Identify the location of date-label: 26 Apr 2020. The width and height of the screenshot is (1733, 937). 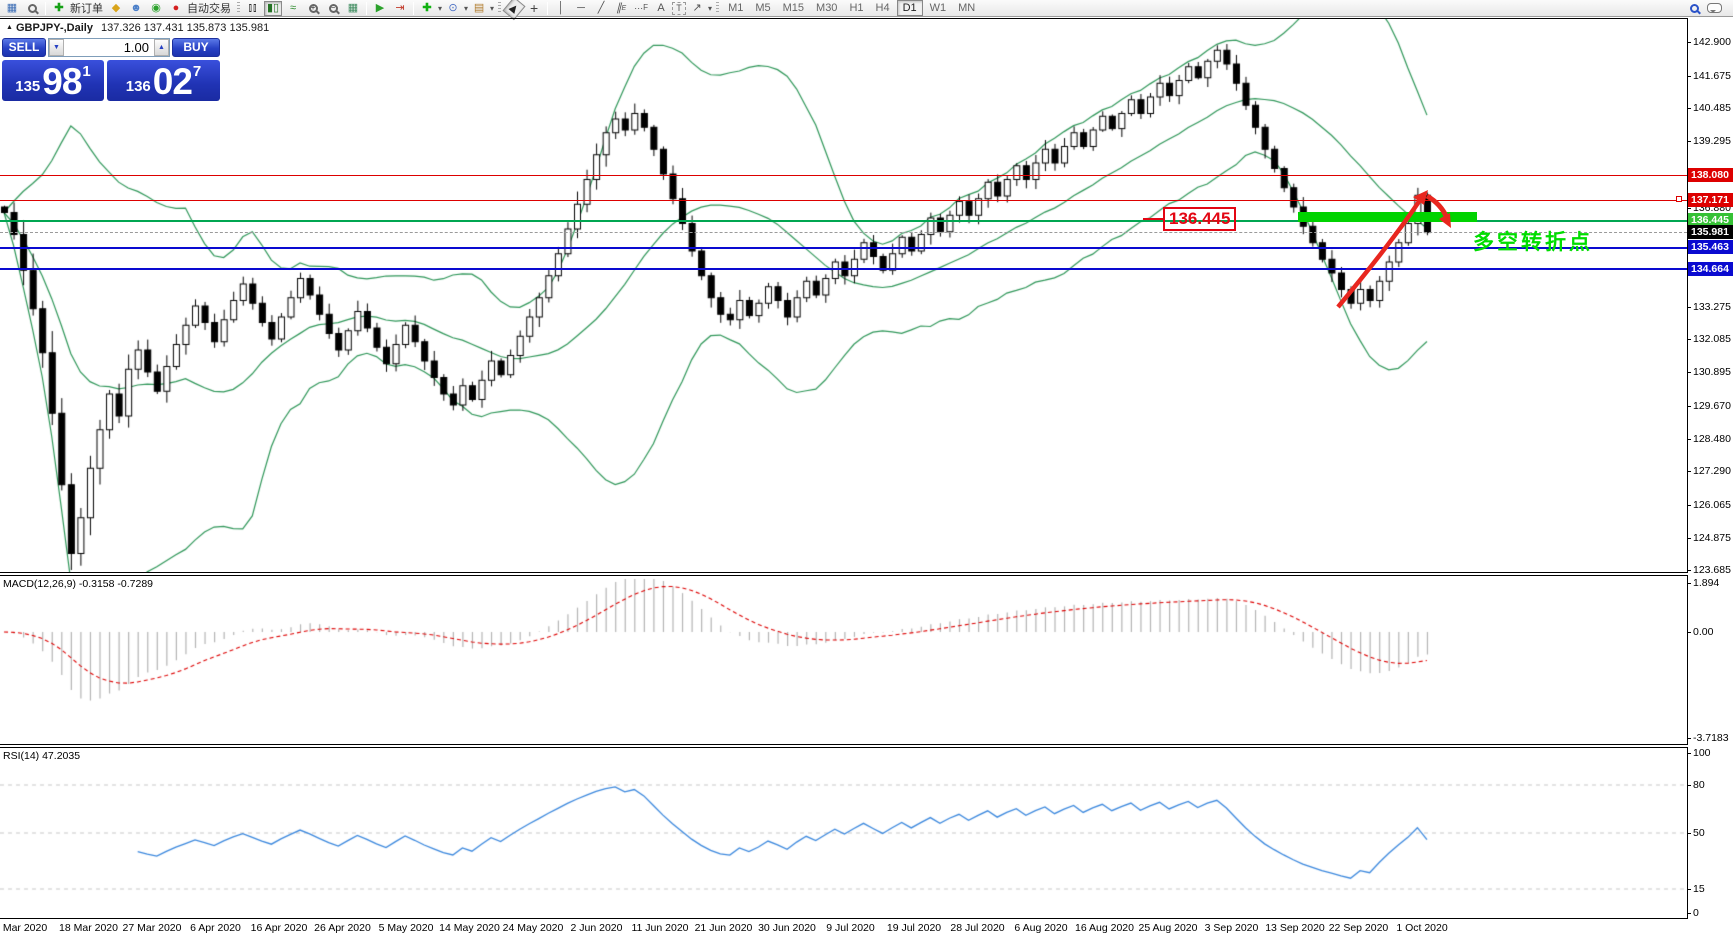
(342, 928).